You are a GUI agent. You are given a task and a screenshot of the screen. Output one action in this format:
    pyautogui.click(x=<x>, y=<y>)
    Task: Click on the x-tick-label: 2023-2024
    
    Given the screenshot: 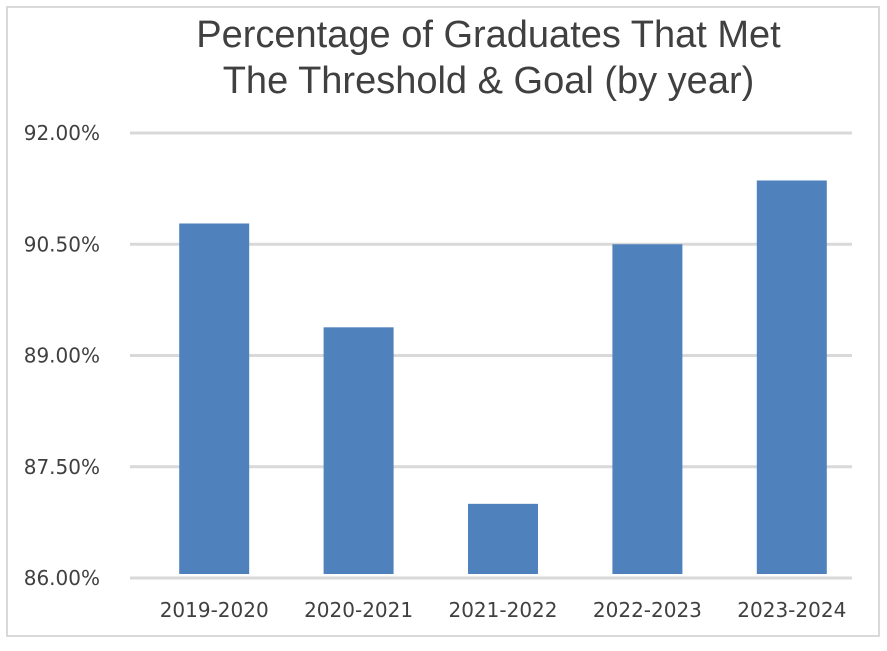 What is the action you would take?
    pyautogui.click(x=791, y=610)
    